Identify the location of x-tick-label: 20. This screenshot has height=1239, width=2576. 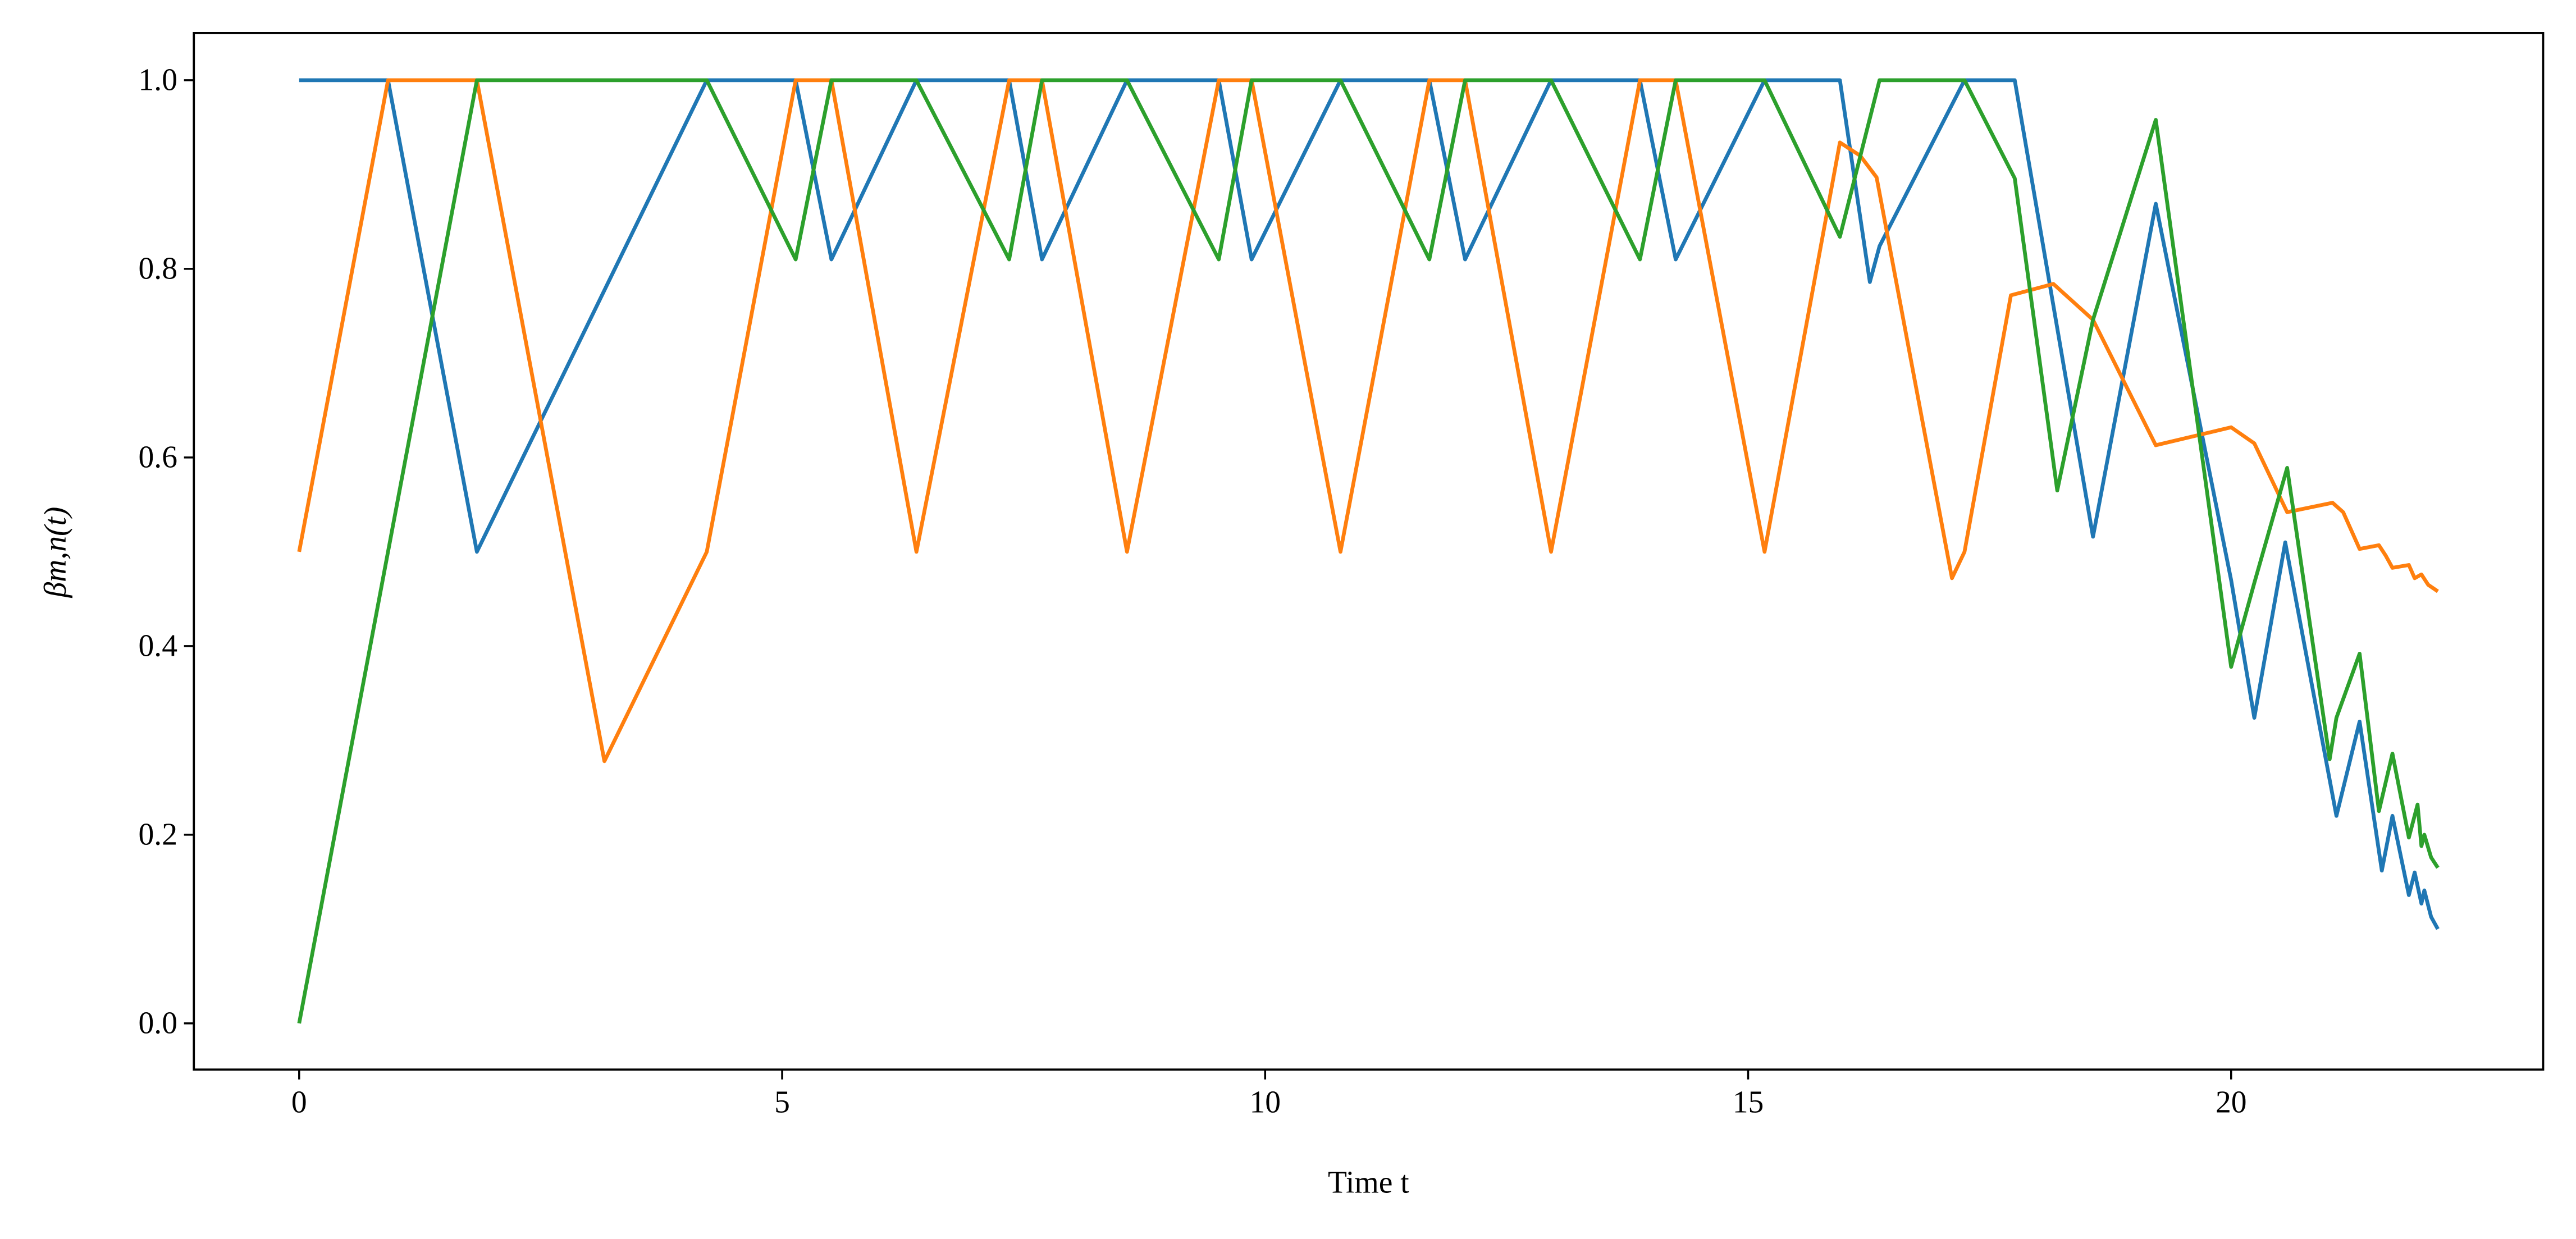
(2231, 1102).